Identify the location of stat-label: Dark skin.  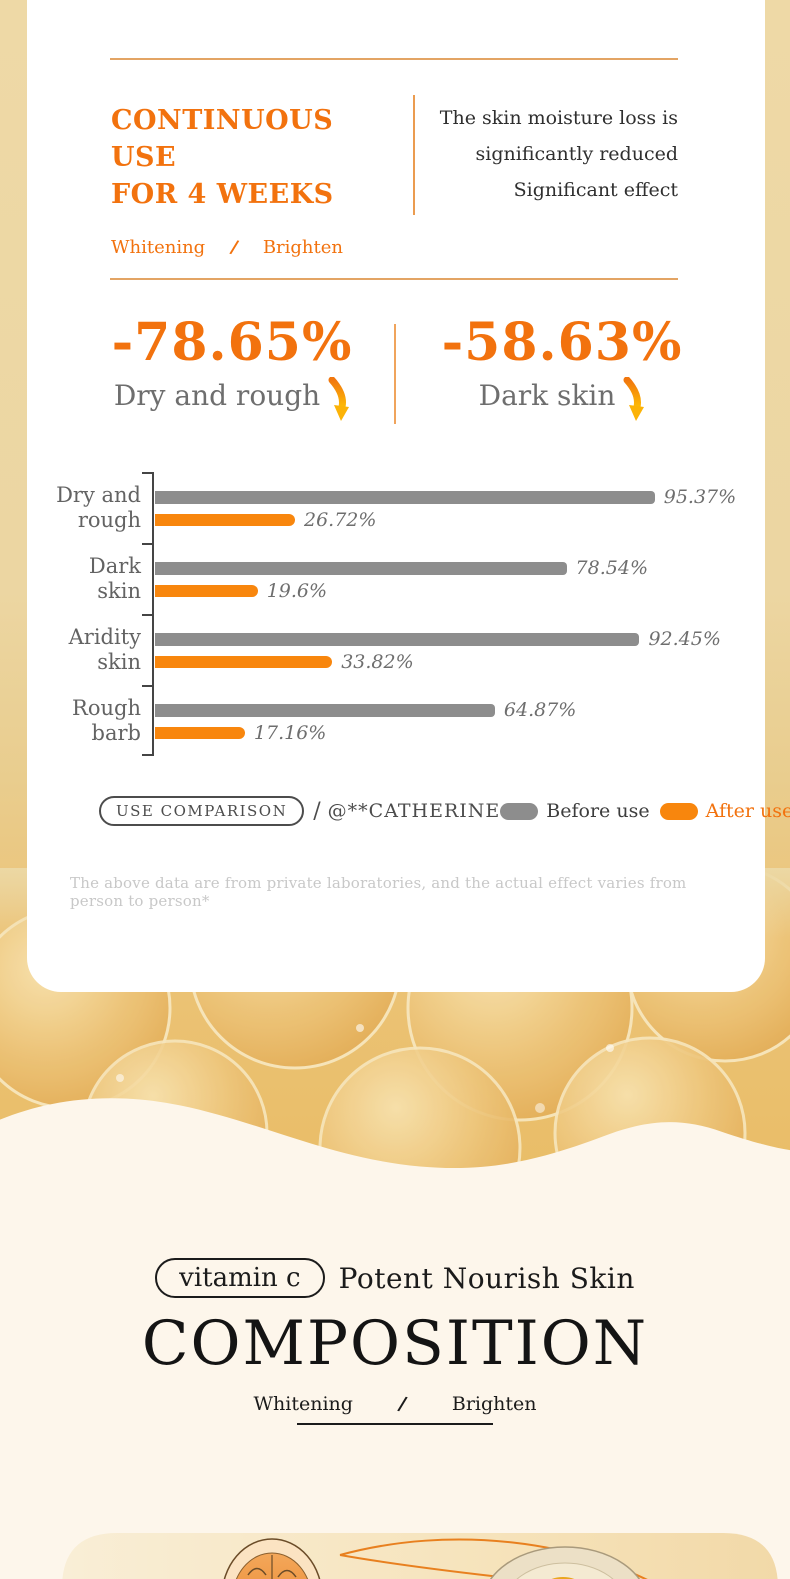
(562, 399).